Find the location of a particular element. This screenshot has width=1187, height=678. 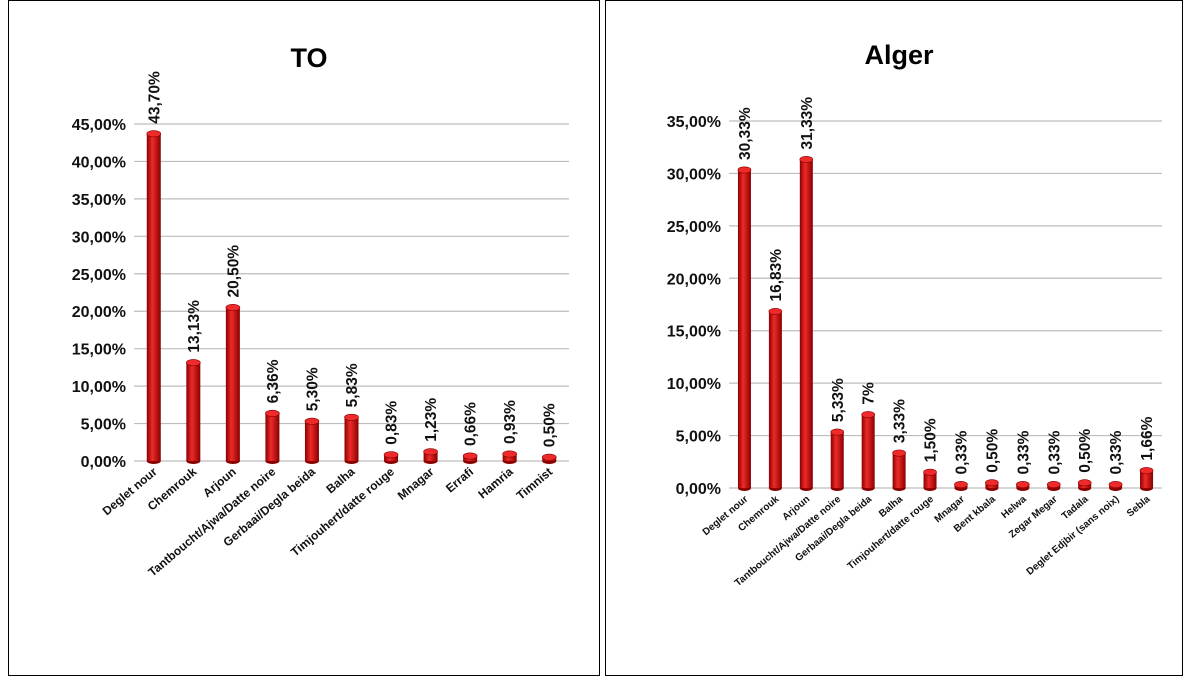

data-label: 0,66% is located at coordinates (471, 424).